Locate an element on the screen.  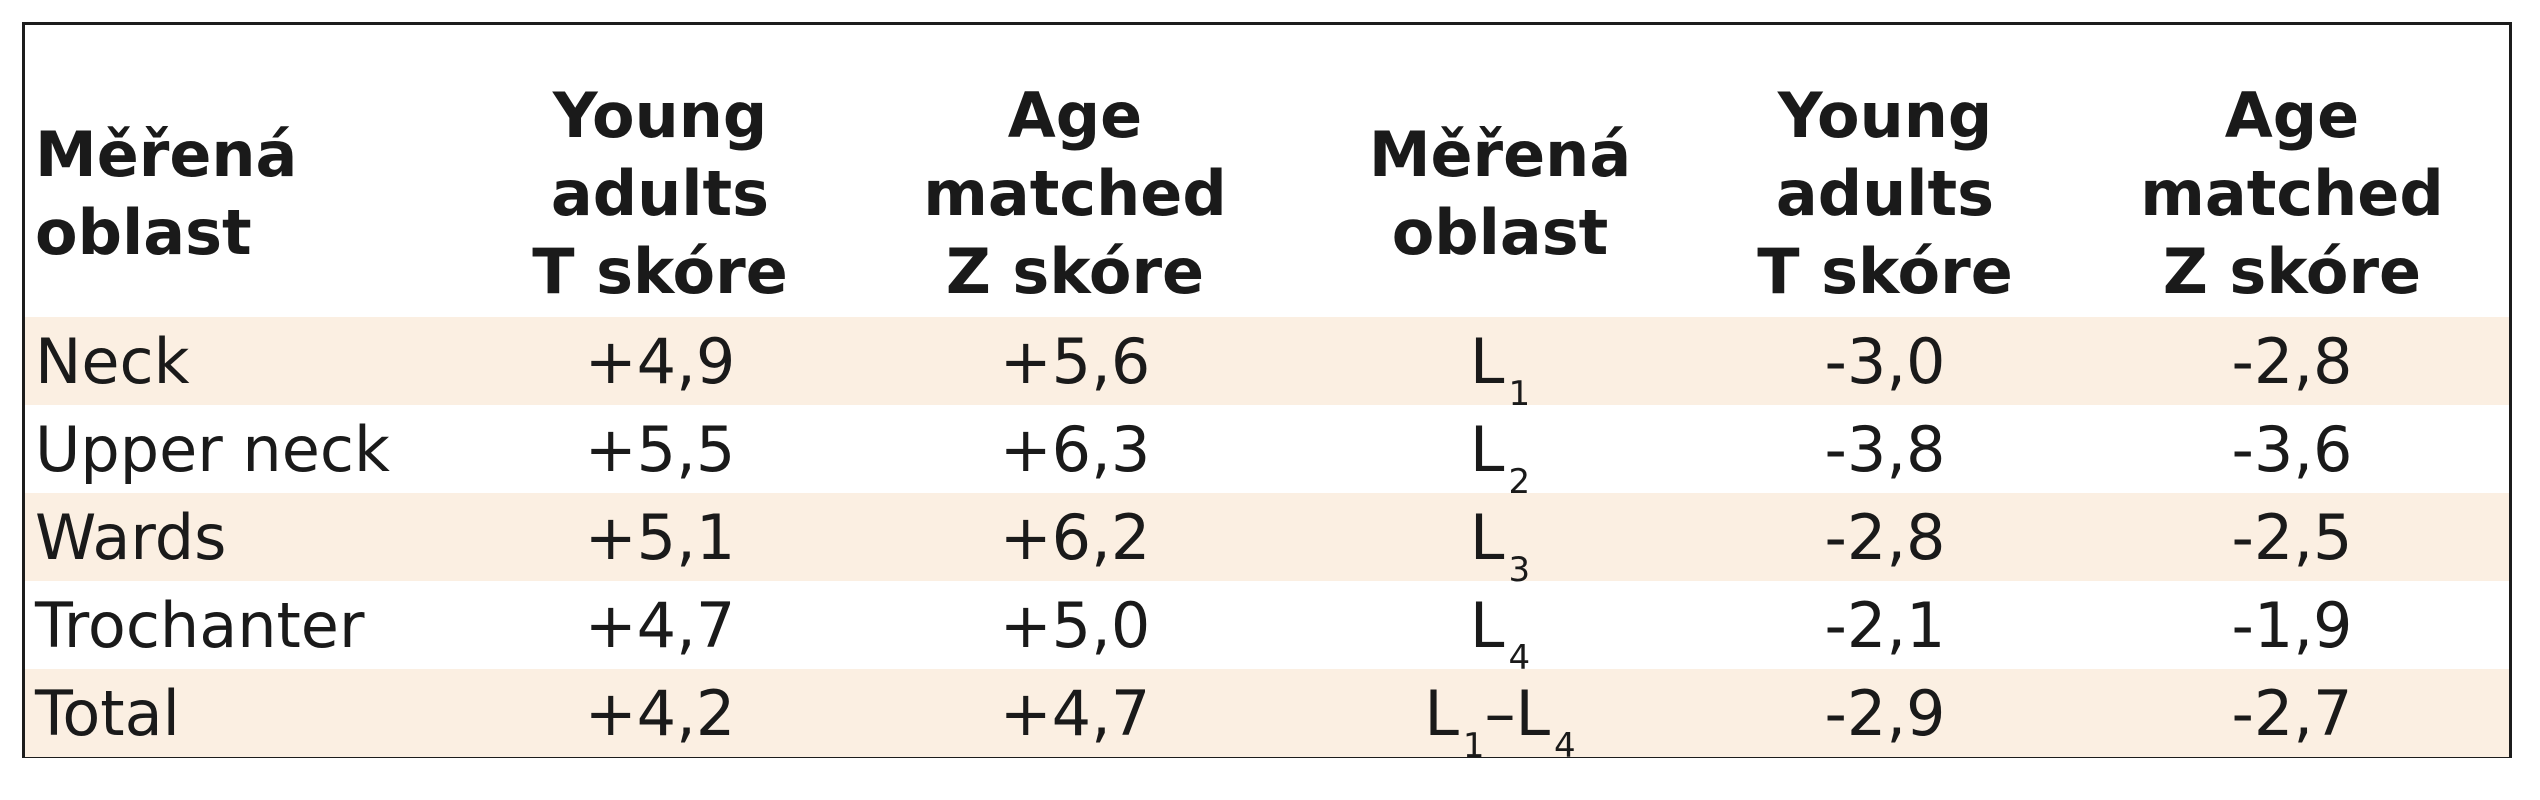
t-score-cell: -2,8 is located at coordinates (1885, 537).